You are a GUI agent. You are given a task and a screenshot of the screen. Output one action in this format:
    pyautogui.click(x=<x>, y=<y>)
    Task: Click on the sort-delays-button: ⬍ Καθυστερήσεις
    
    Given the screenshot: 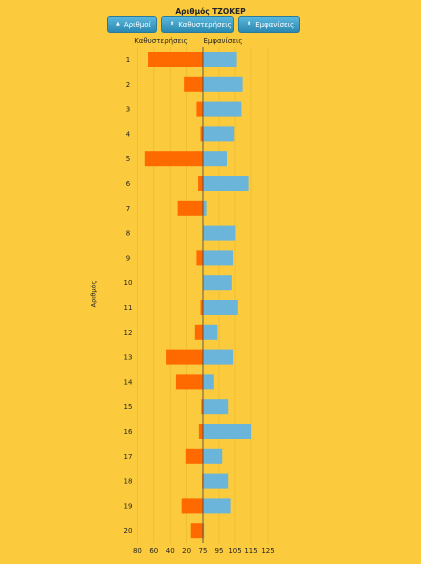 What is the action you would take?
    pyautogui.click(x=197, y=24)
    